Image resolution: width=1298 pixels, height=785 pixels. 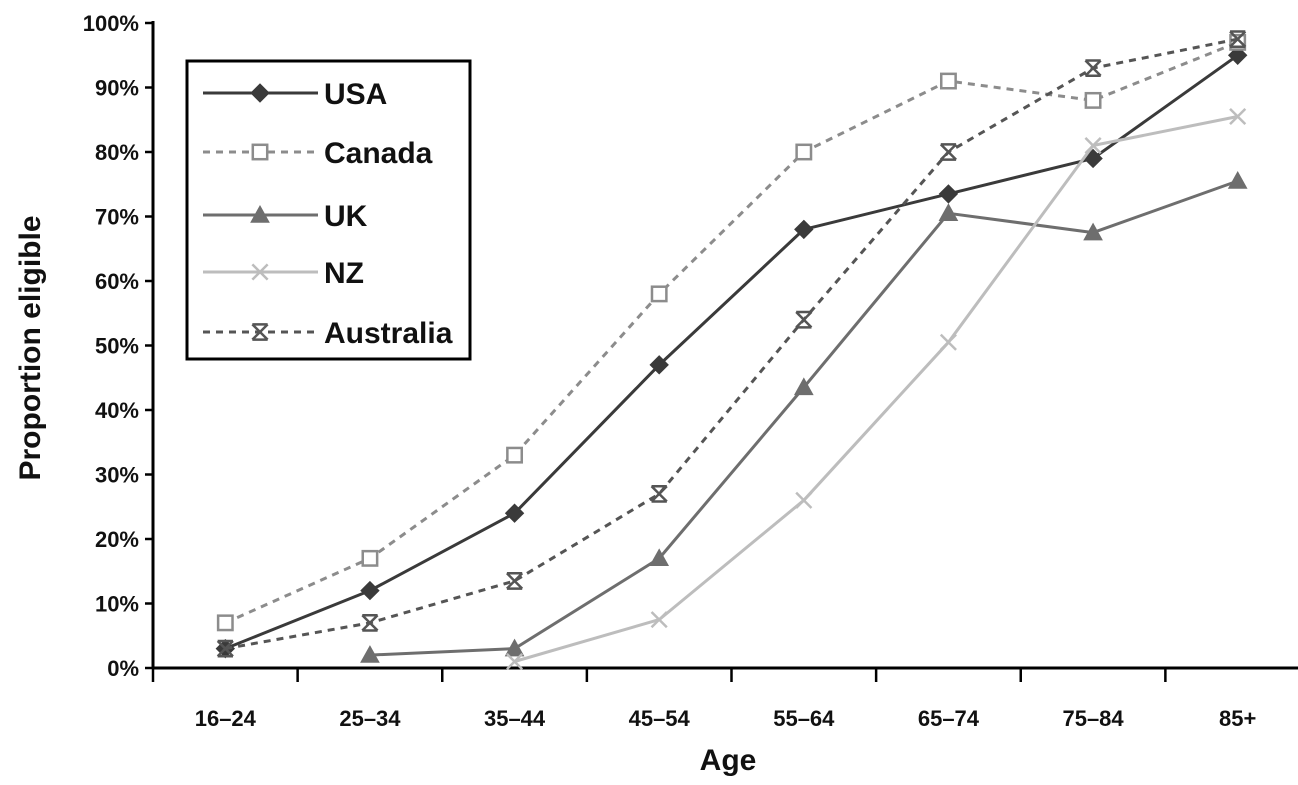 What do you see at coordinates (117, 88) in the screenshot?
I see `y-tick-label: 90%` at bounding box center [117, 88].